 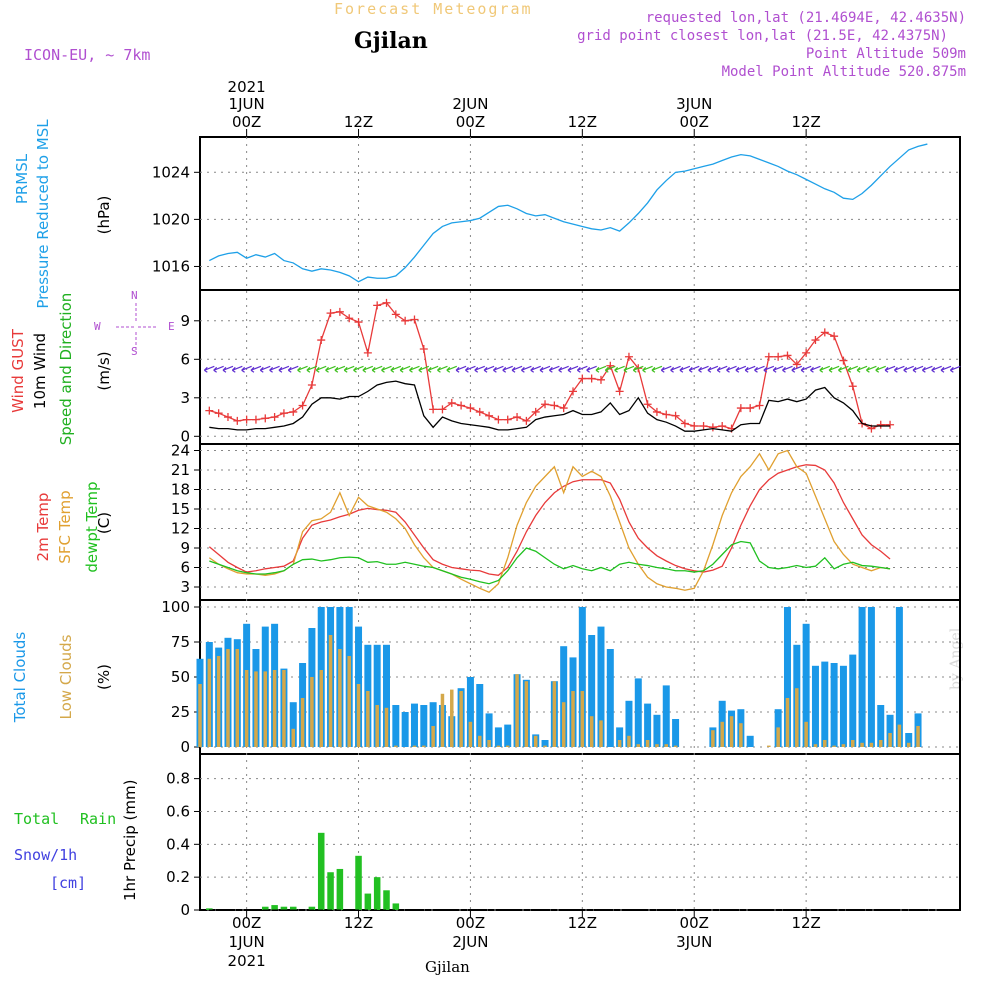 I want to click on compass-s: S, so click(x=134, y=351).